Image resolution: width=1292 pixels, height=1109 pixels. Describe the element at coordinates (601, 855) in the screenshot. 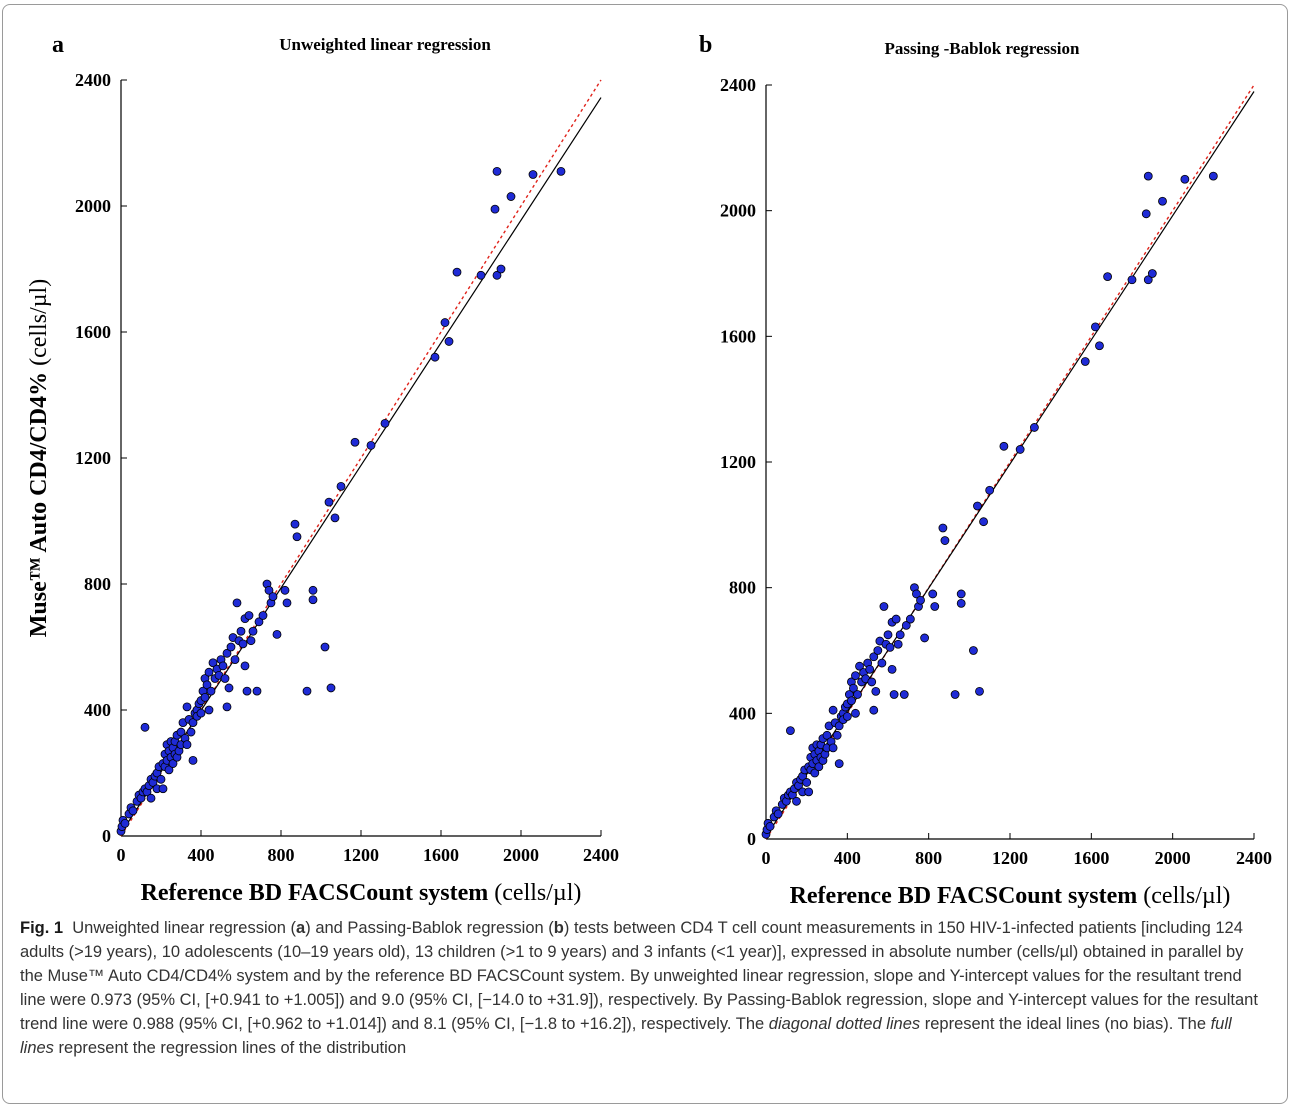

I see `x-tick-label: 2400` at that location.